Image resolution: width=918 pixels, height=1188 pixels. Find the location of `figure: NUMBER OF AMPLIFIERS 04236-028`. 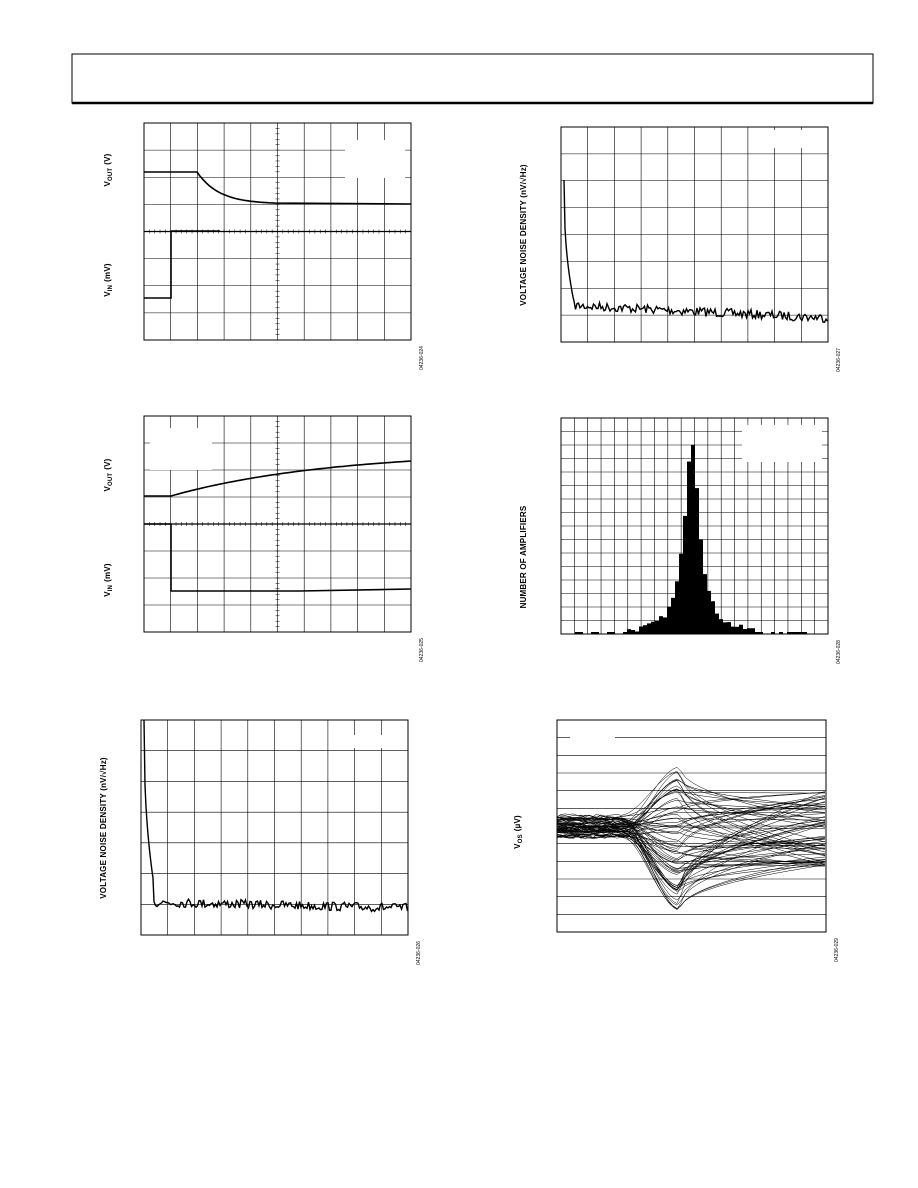

figure: NUMBER OF AMPLIFIERS 04236-028 is located at coordinates (680, 540).